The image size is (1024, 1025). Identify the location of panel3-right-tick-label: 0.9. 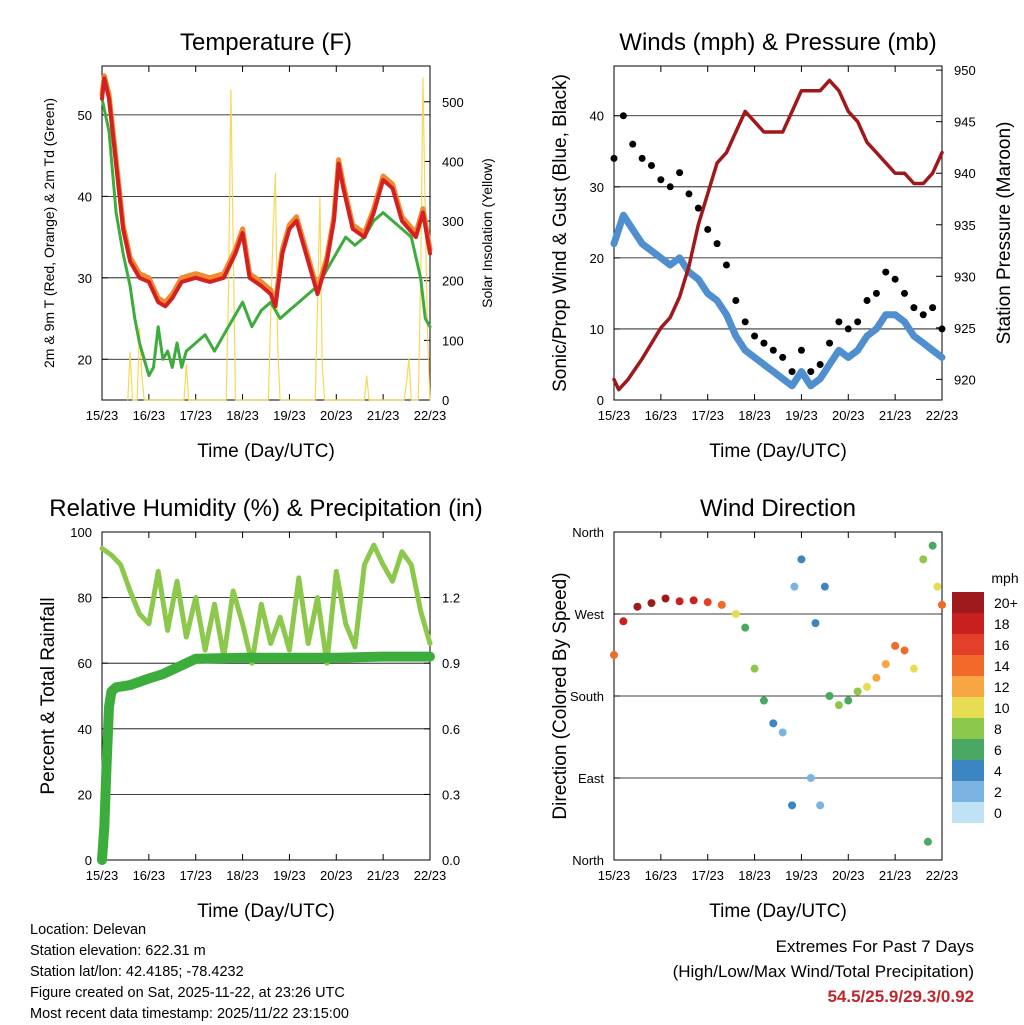
(451, 663).